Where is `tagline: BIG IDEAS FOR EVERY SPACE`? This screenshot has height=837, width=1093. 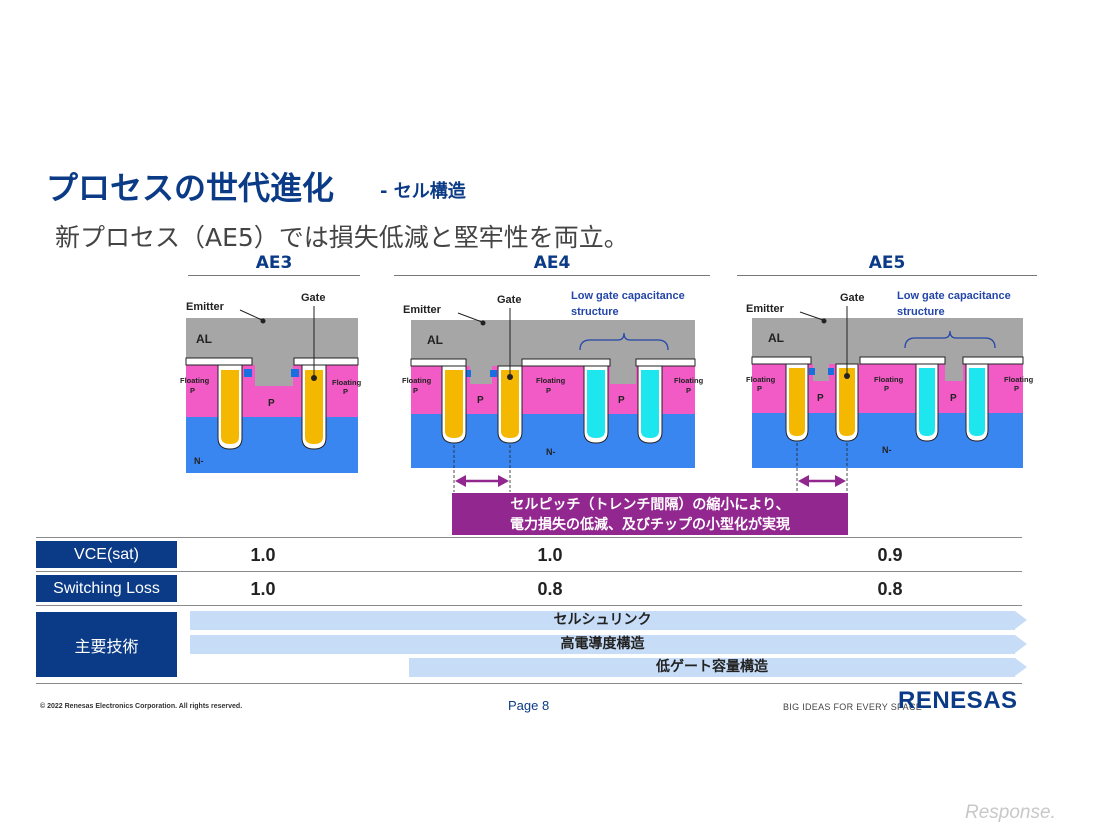
tagline: BIG IDEAS FOR EVERY SPACE is located at coordinates (853, 707).